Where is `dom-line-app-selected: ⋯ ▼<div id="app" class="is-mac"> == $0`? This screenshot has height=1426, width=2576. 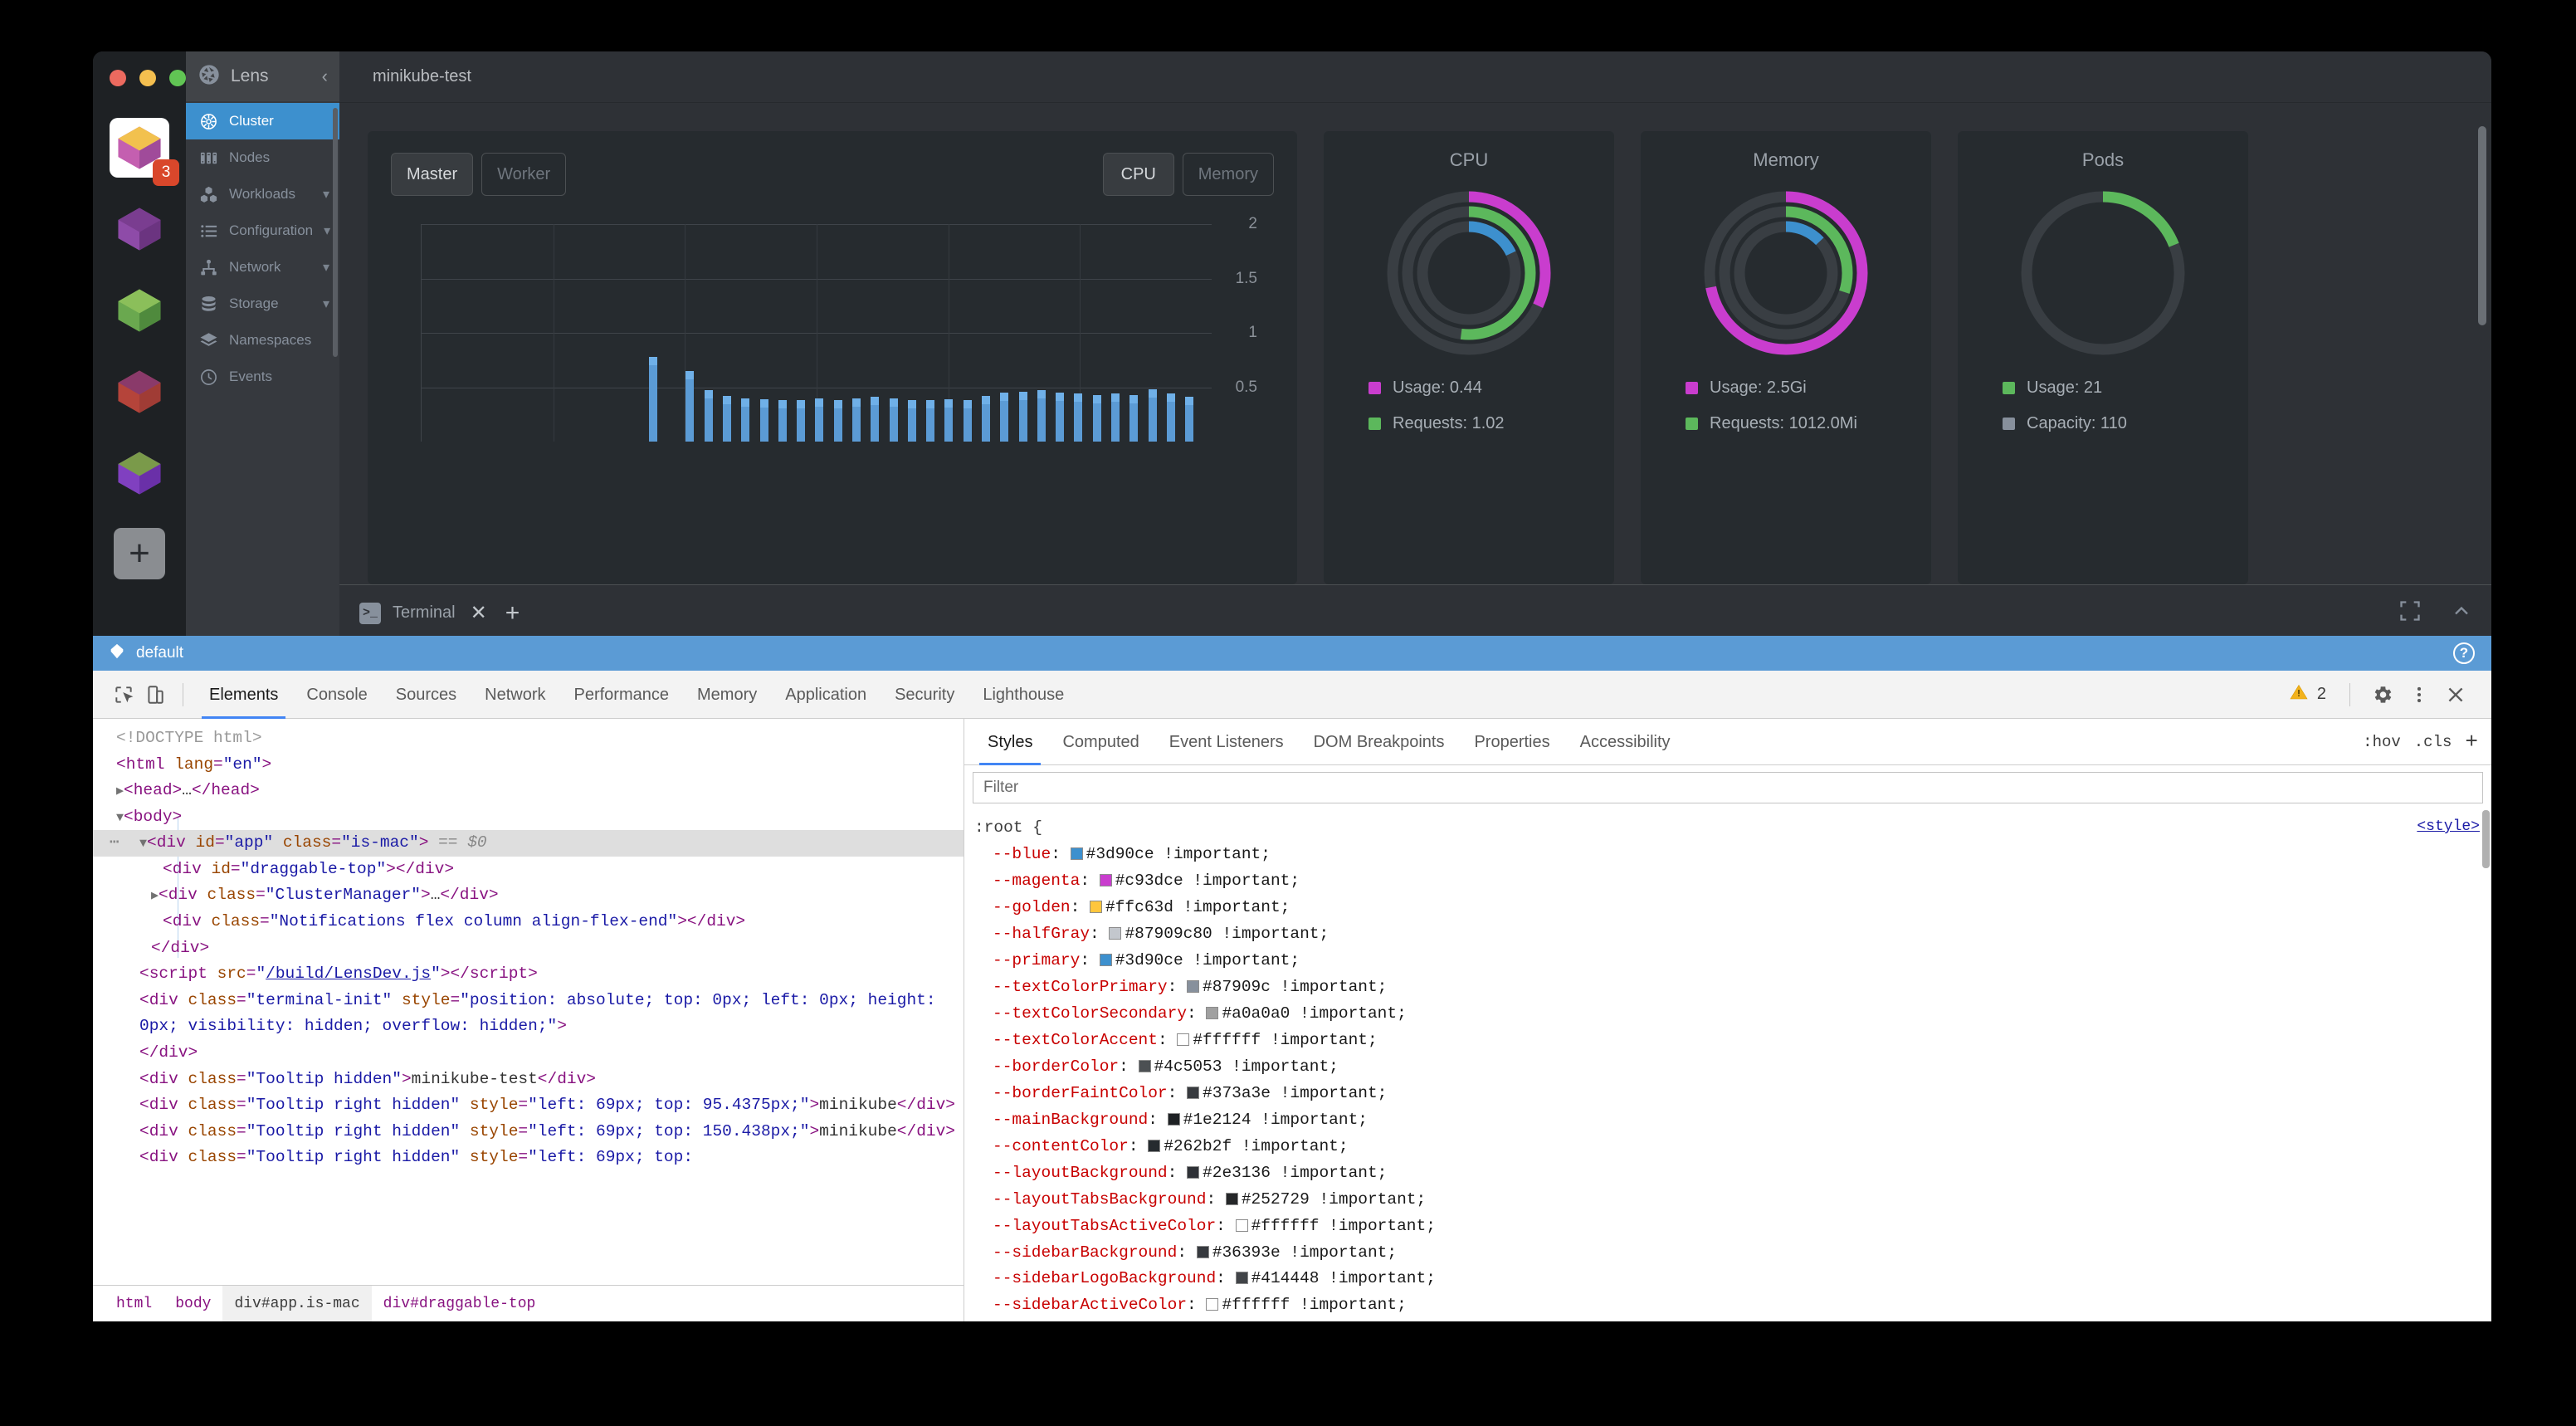 dom-line-app-selected: ⋯ ▼<div id="app" class="is-mac"> == $0 is located at coordinates (528, 843).